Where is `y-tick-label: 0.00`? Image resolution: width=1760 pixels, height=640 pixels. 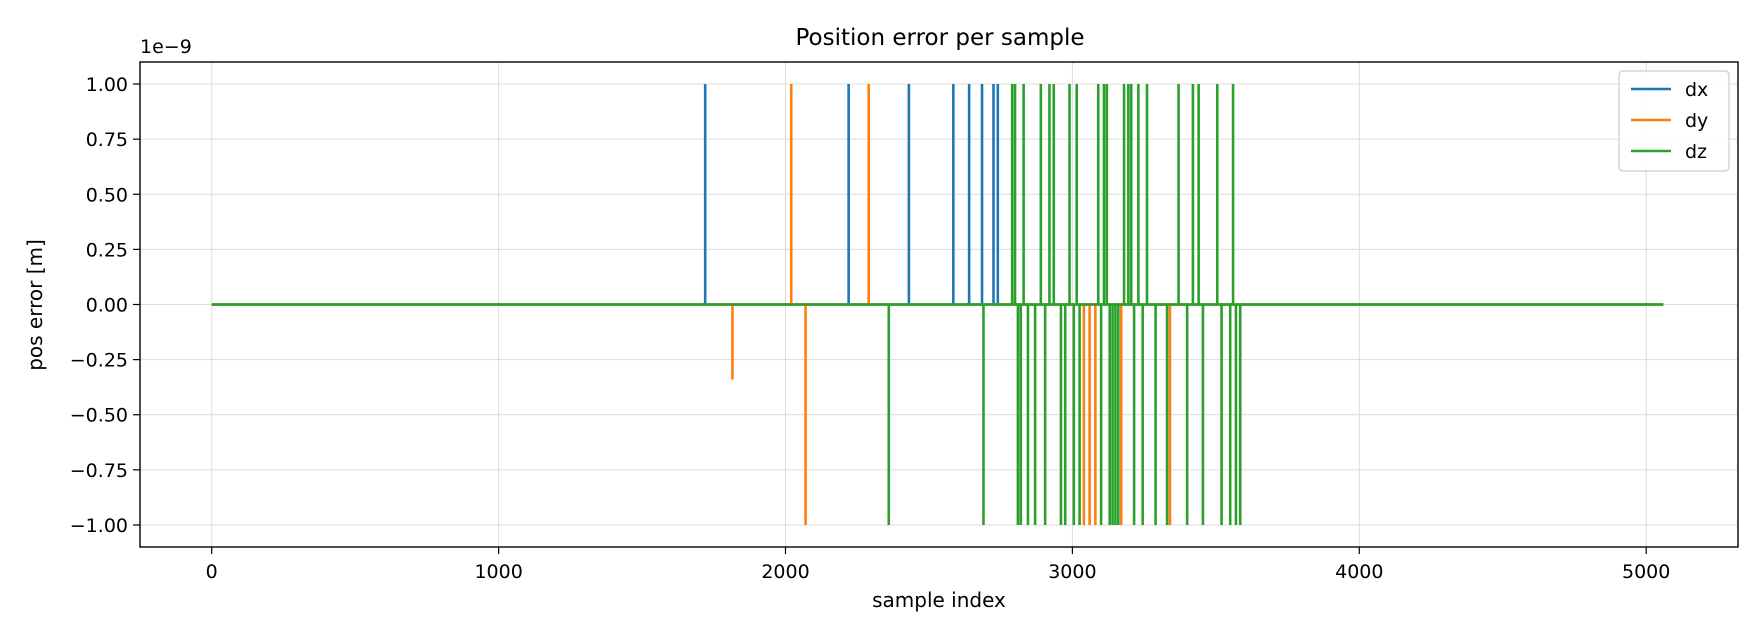
y-tick-label: 0.00 is located at coordinates (107, 306).